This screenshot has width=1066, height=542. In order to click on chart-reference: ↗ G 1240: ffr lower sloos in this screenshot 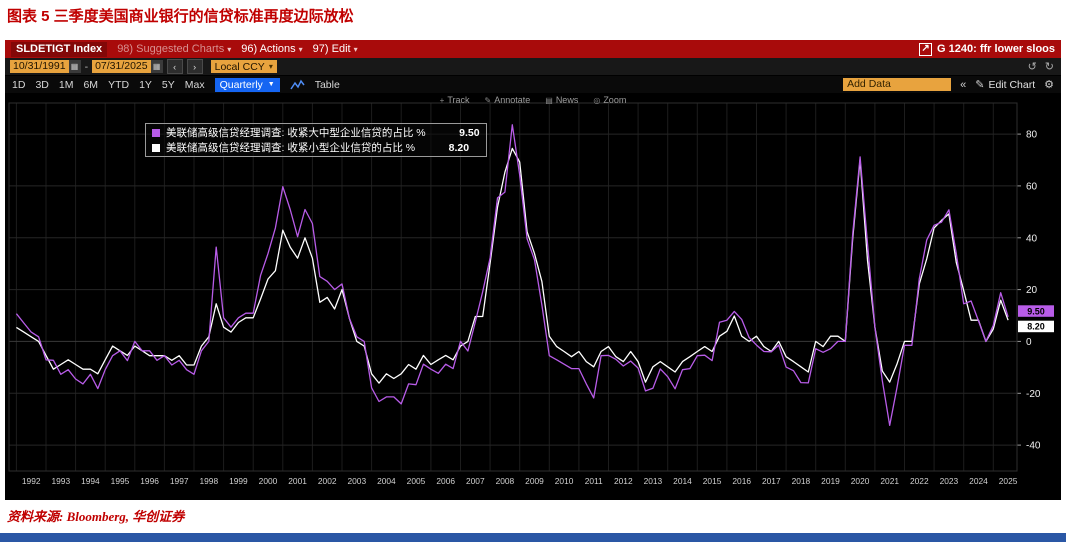, I will do `click(987, 49)`.